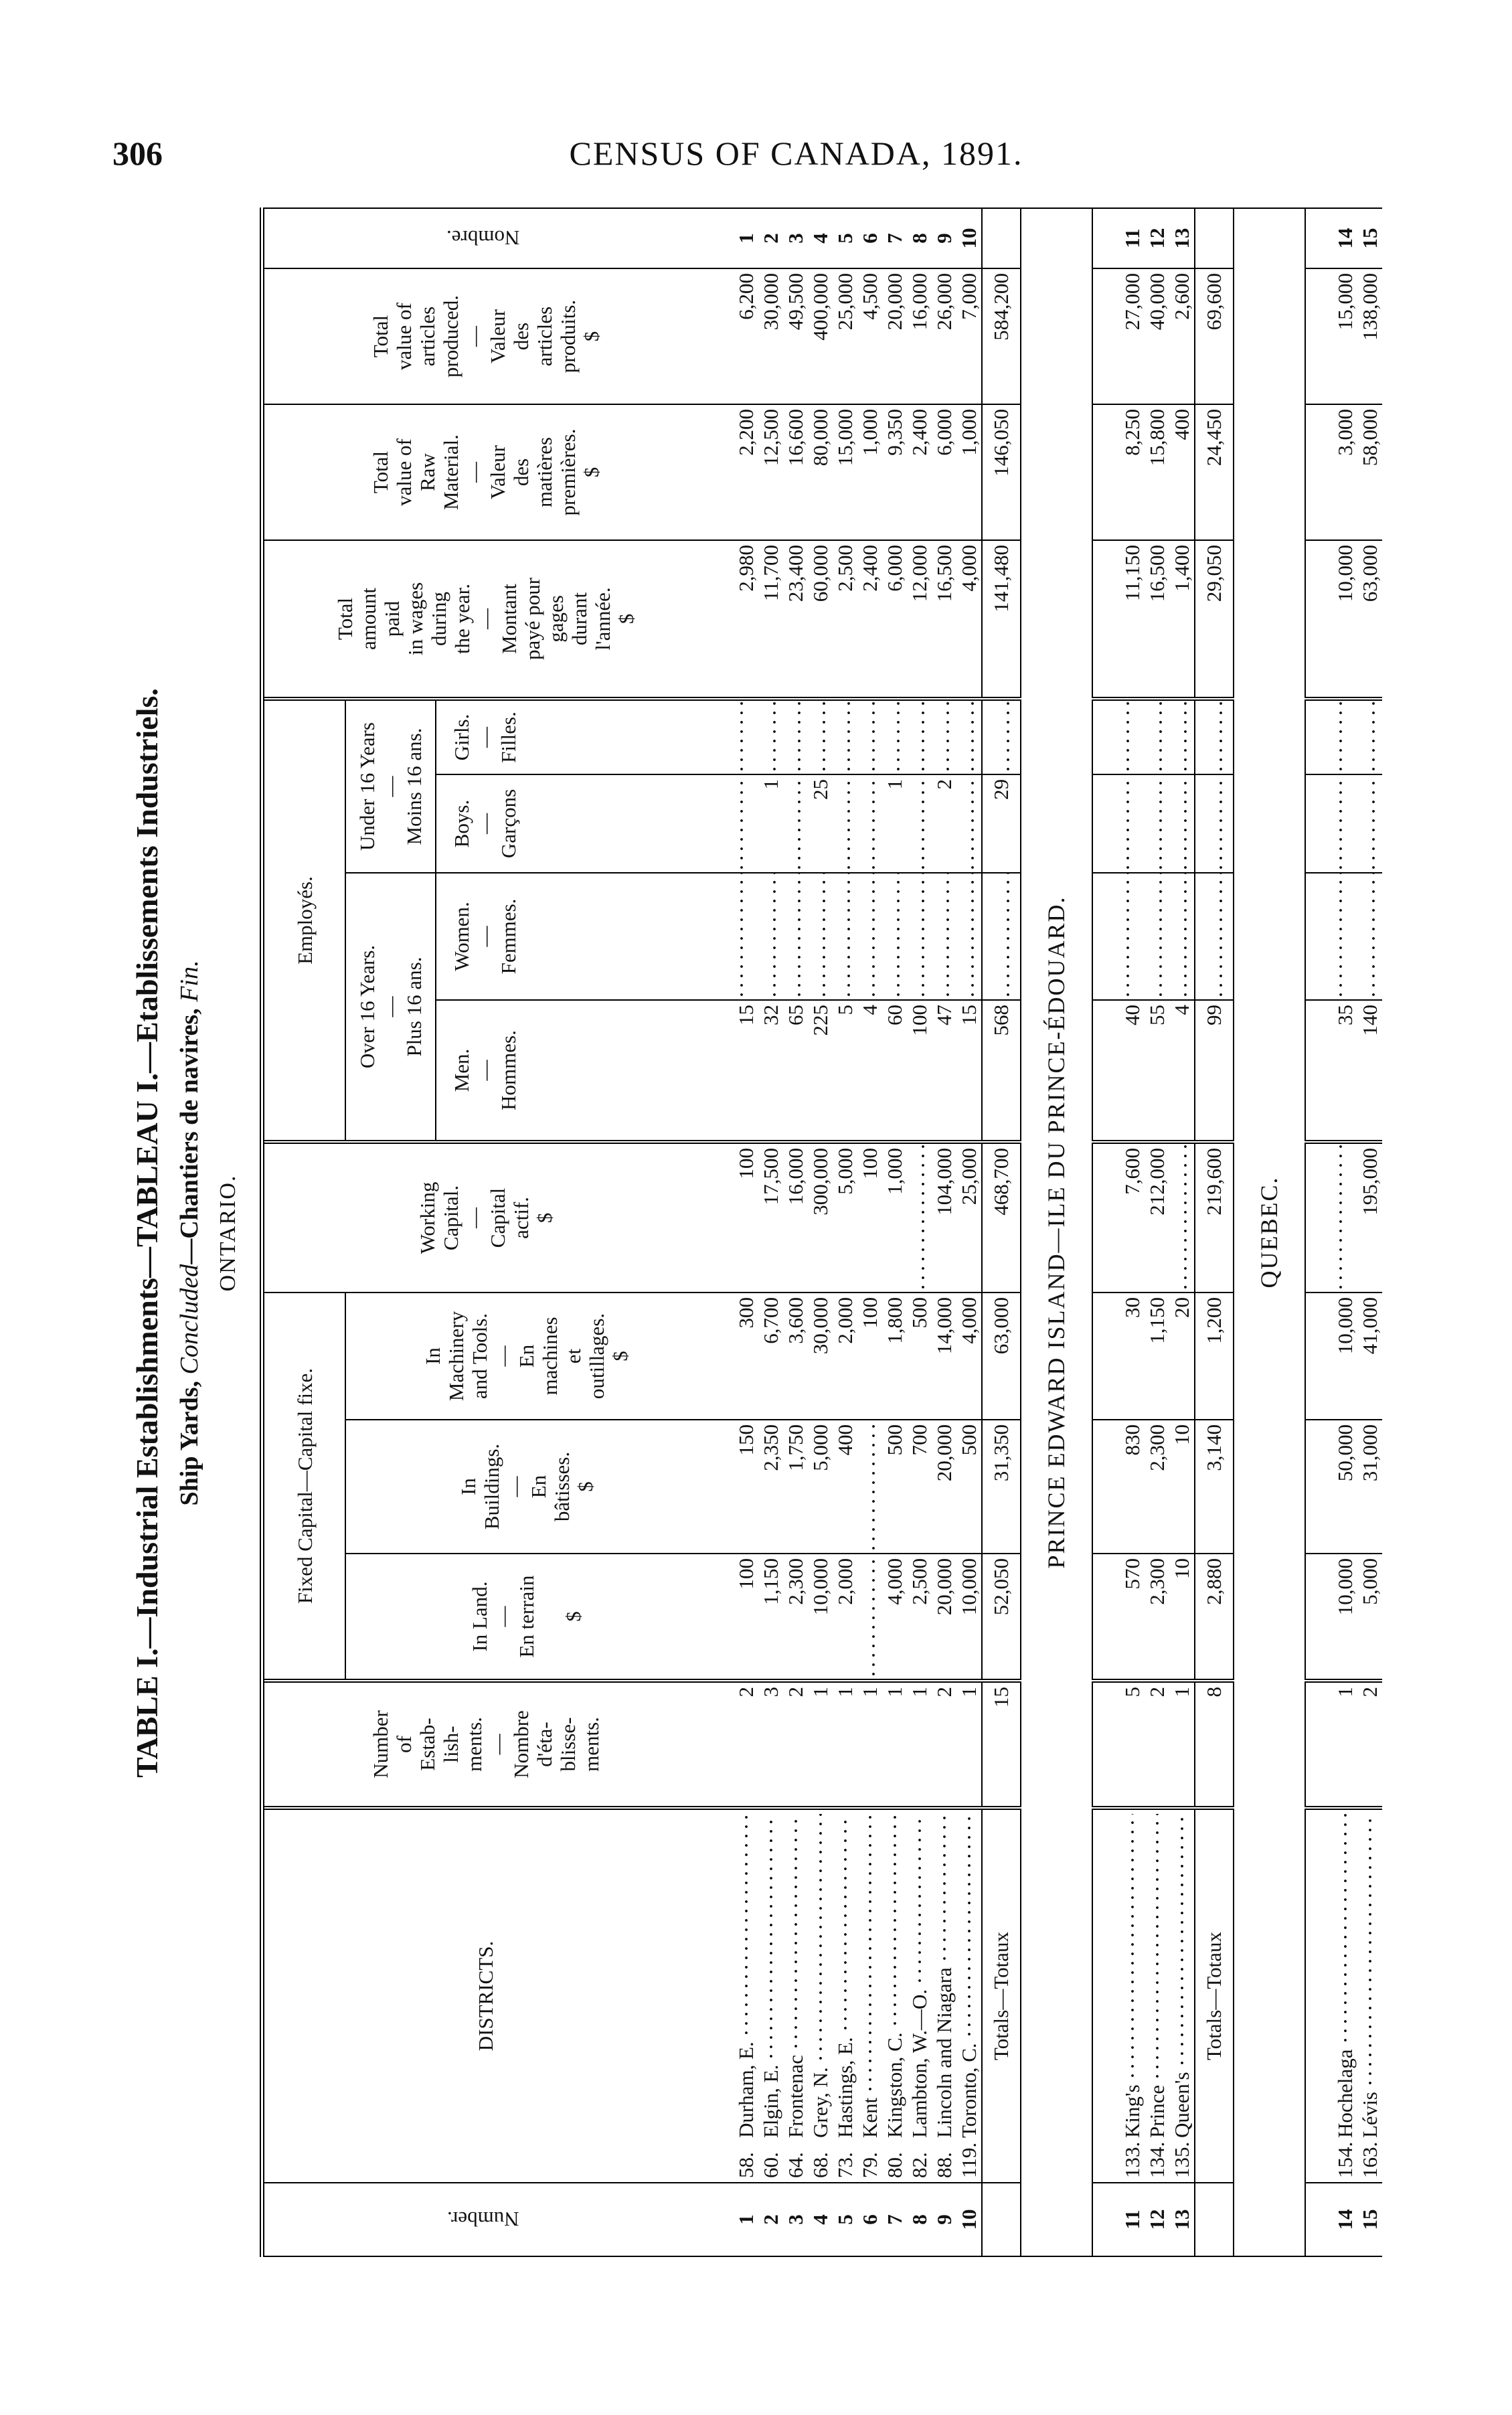 The width and height of the screenshot is (1512, 2415). I want to click on district-cell: 68. Grey, N., so click(820, 1995).